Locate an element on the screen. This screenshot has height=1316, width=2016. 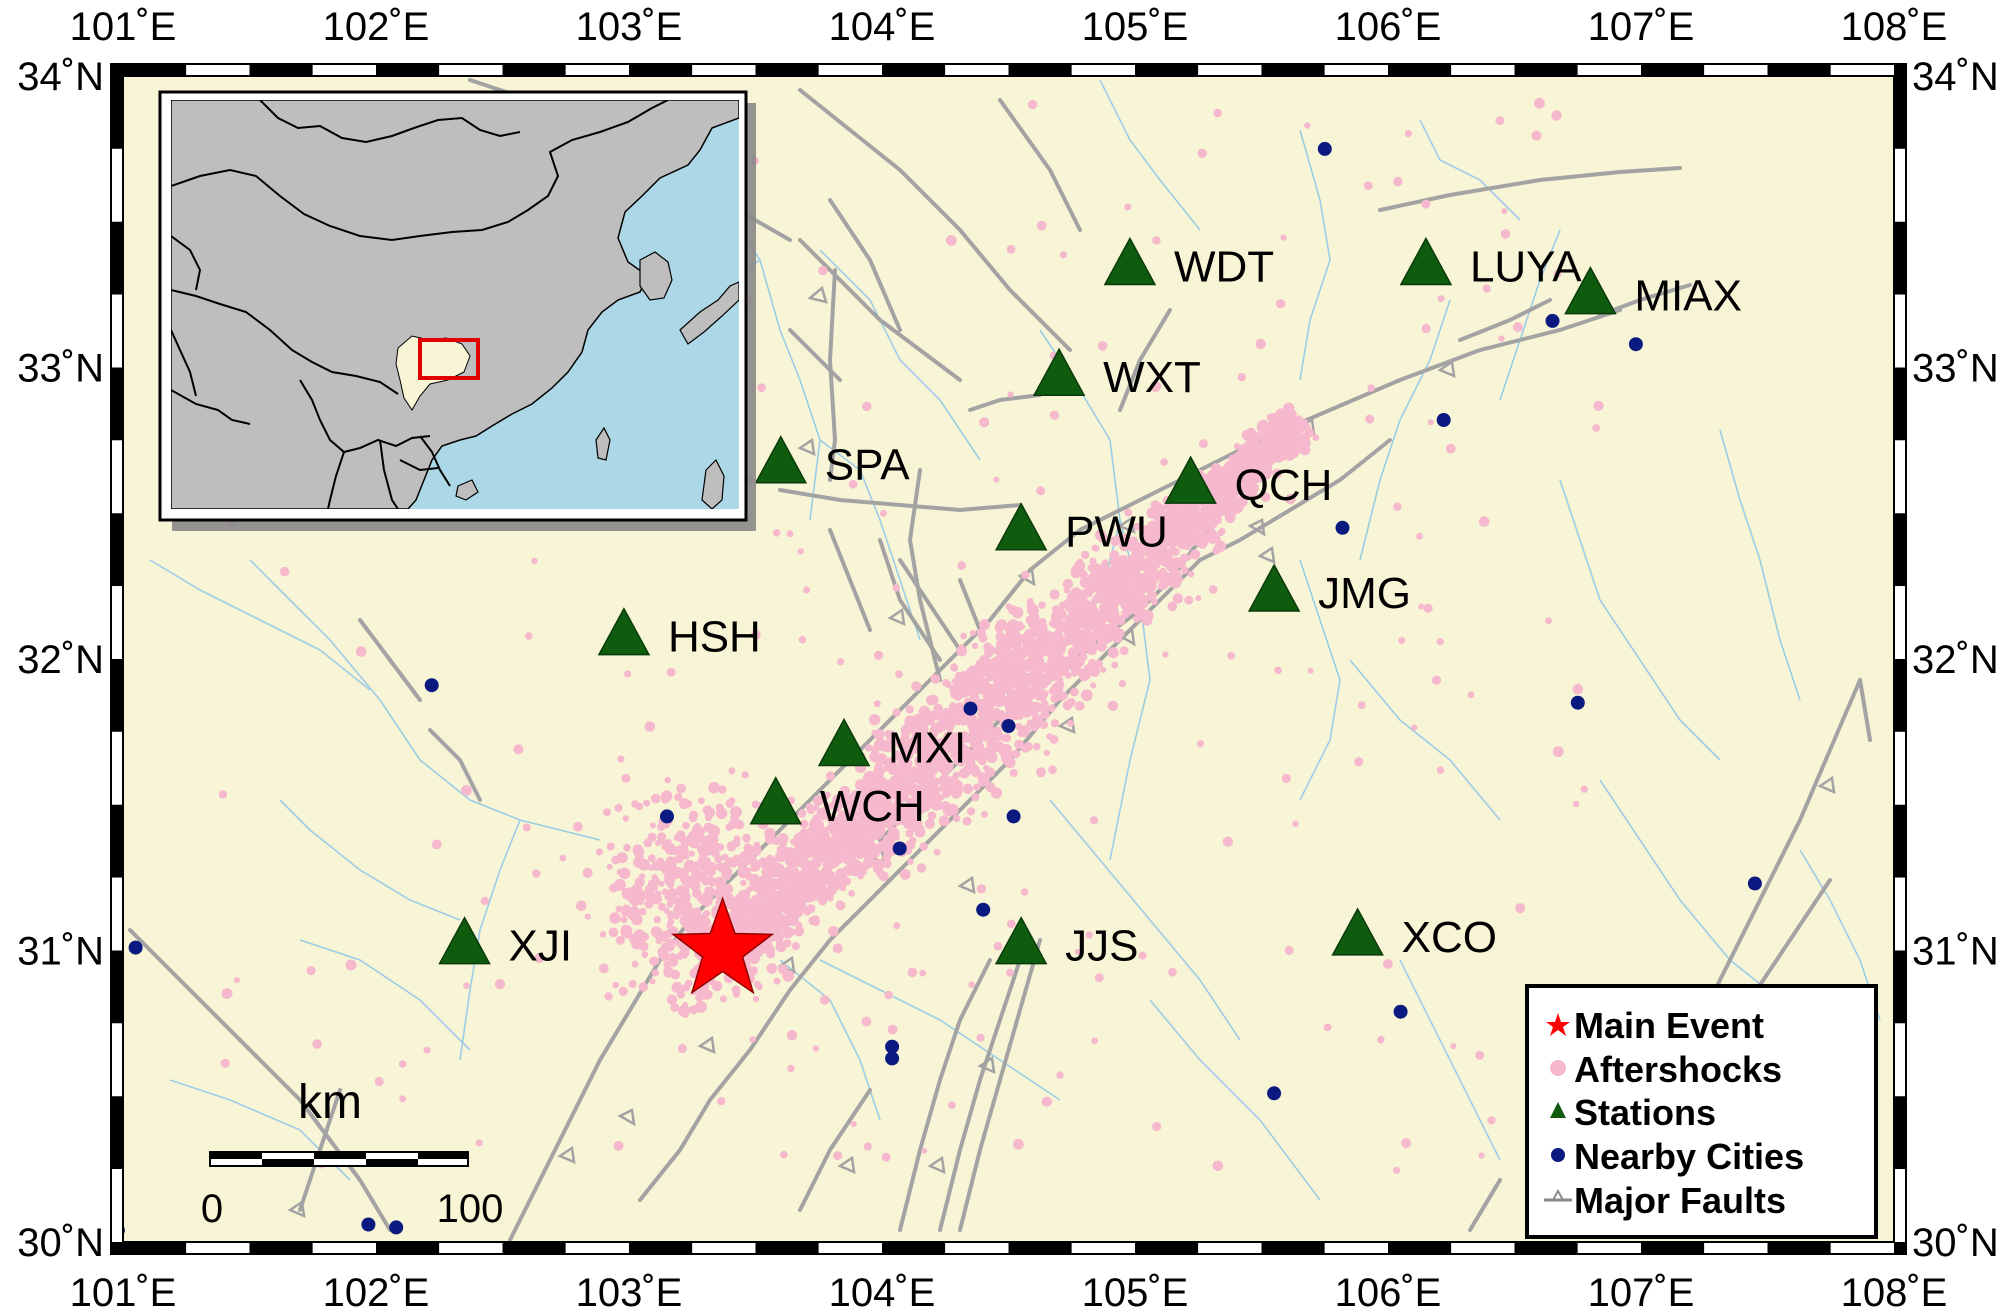
legend-item-main-event: Main Event is located at coordinates (1655, 1025).